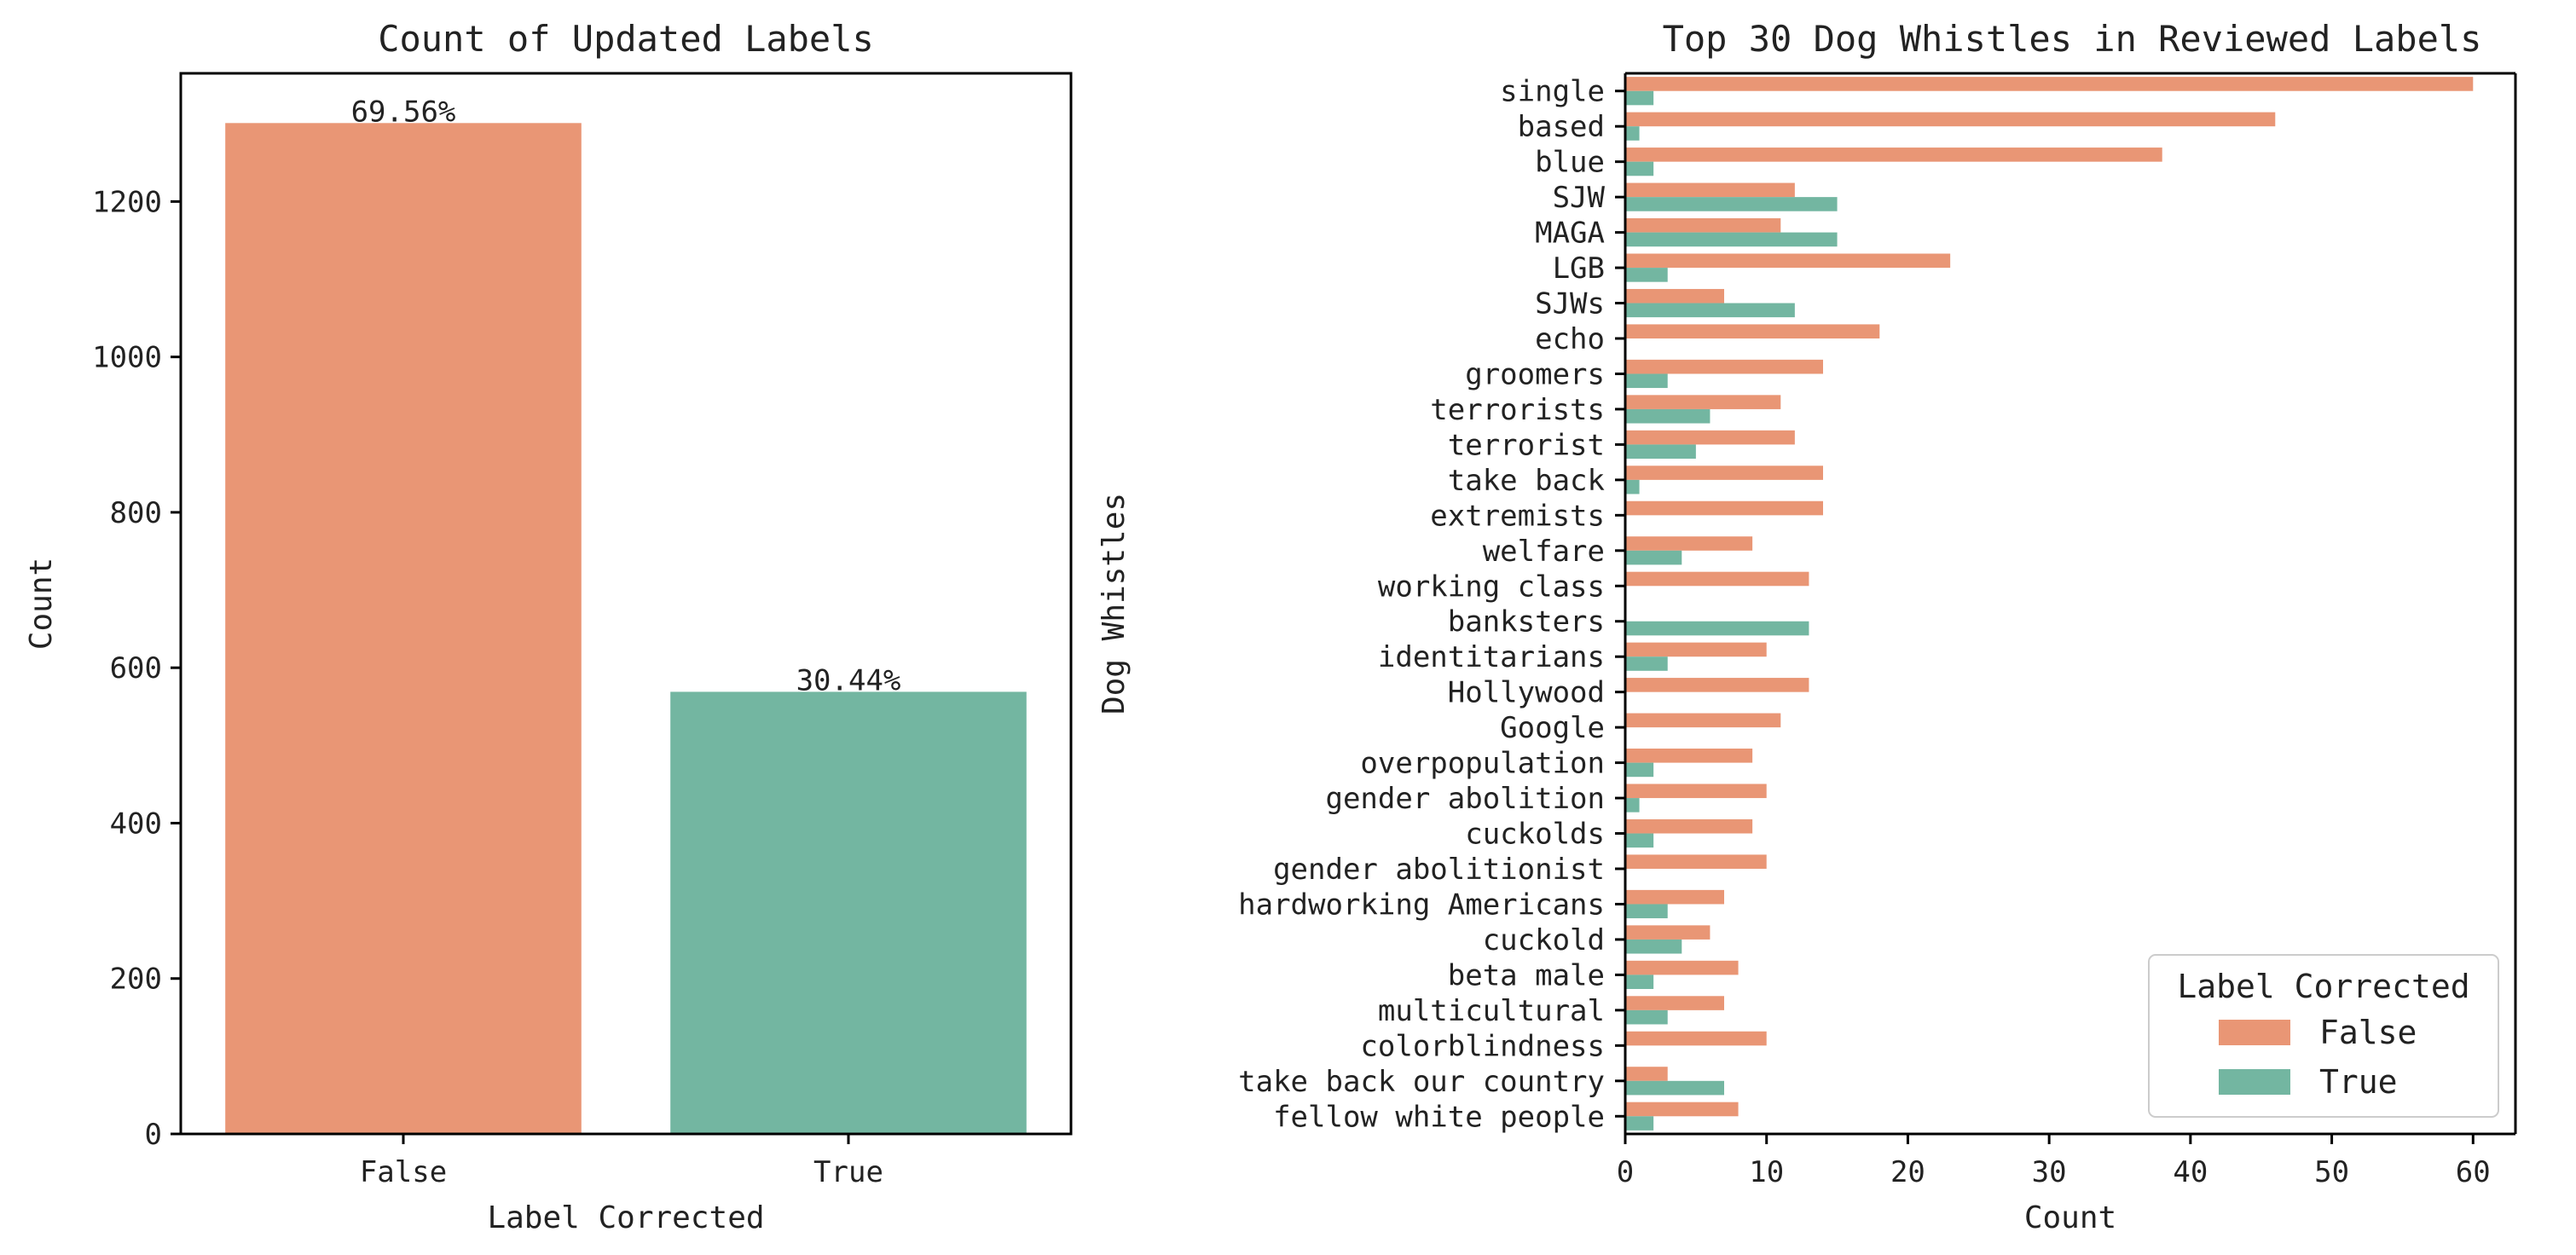 This screenshot has width=2576, height=1255. Describe the element at coordinates (1482, 1046) in the screenshot. I see `right-y-tick-label: colorblindness` at that location.